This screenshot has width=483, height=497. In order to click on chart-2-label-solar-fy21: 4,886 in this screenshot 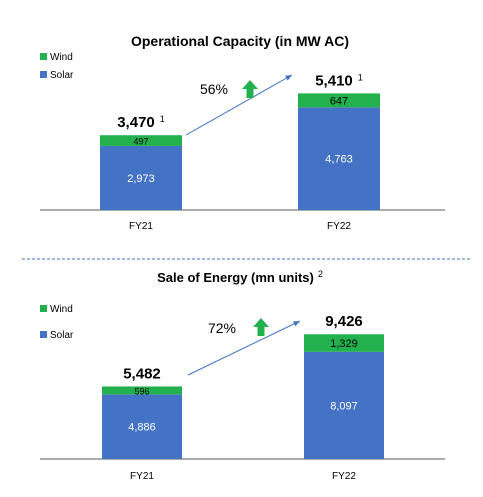, I will do `click(142, 428)`.